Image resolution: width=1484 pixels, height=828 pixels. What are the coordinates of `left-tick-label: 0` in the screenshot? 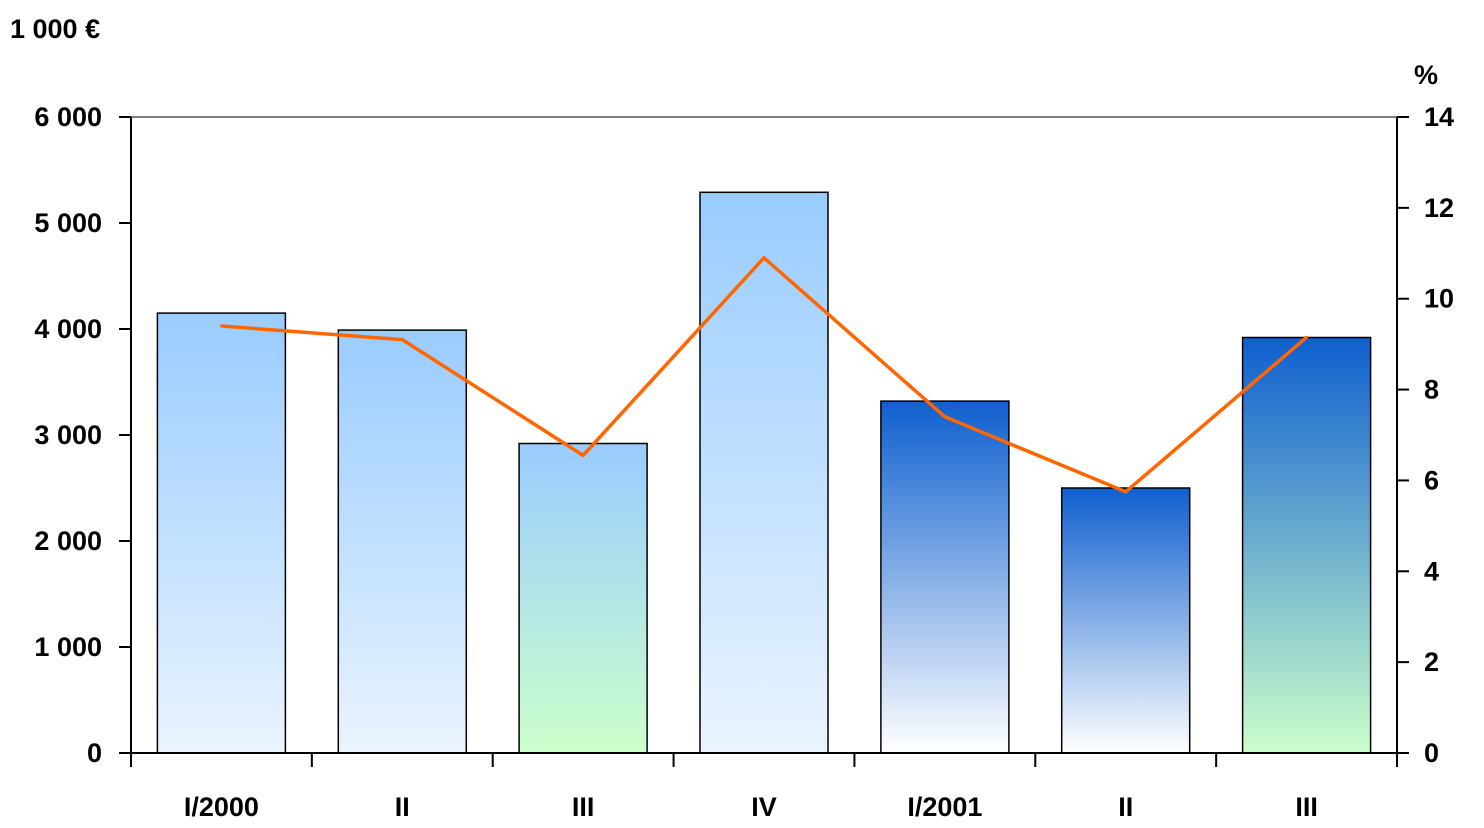 It's located at (94, 753).